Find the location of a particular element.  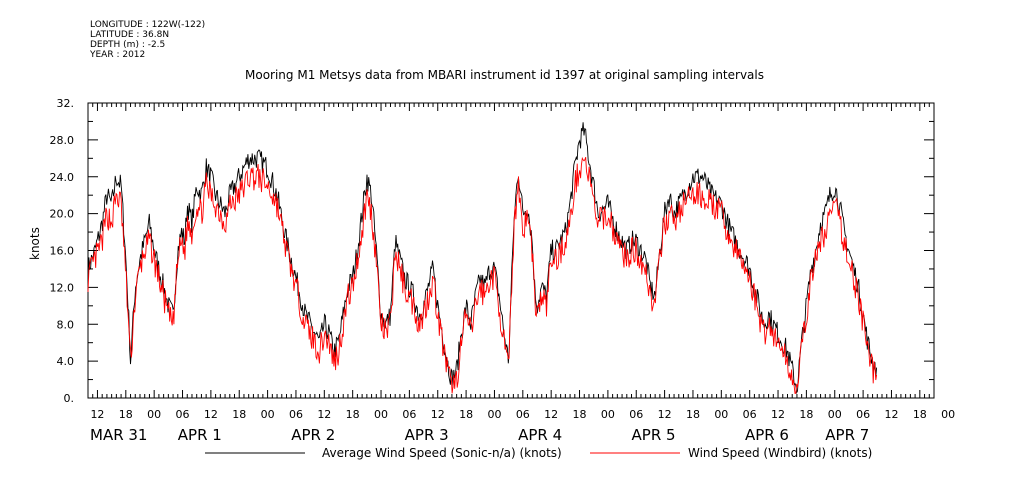

latitude-label: LATITUDE : 36.8N is located at coordinates (130, 35).